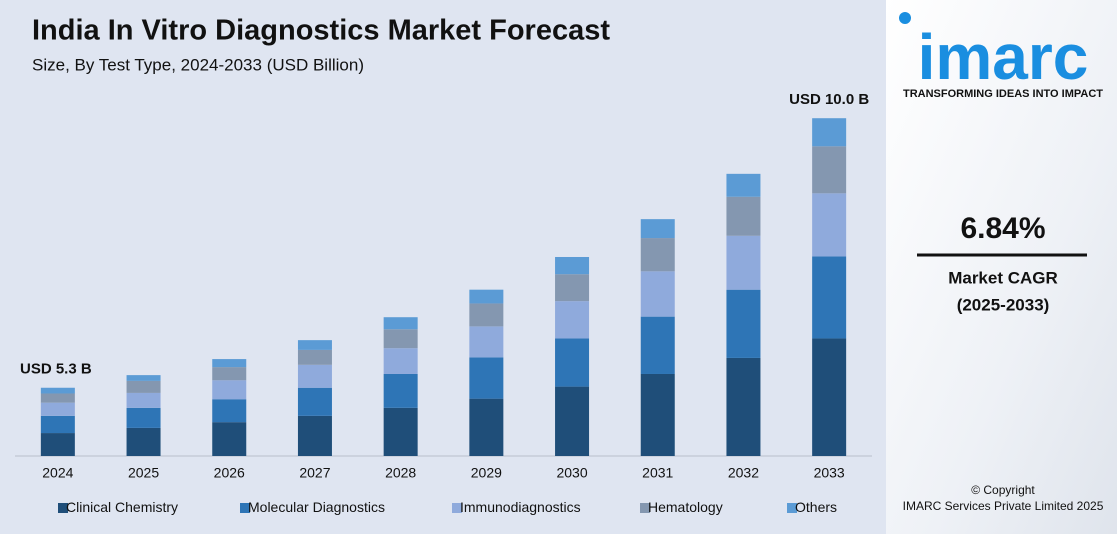  Describe the element at coordinates (1003, 506) in the screenshot. I see `company: IMARC Services Private Limited 2025` at that location.